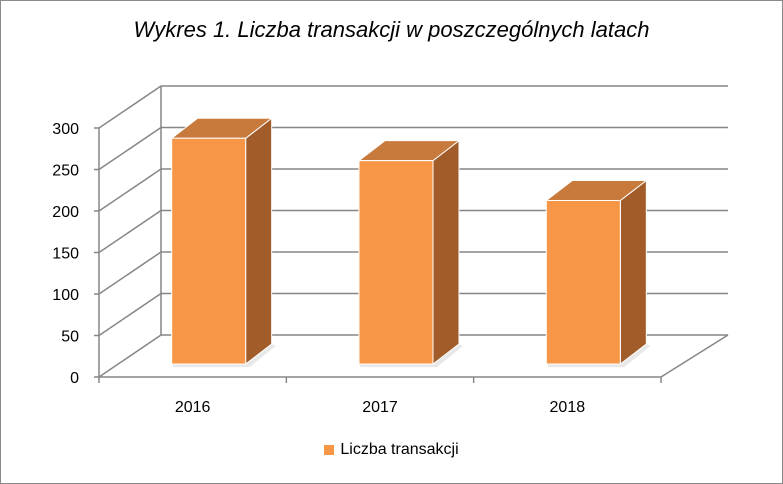 The image size is (783, 484). What do you see at coordinates (209, 251) in the screenshot?
I see `bar-2016` at bounding box center [209, 251].